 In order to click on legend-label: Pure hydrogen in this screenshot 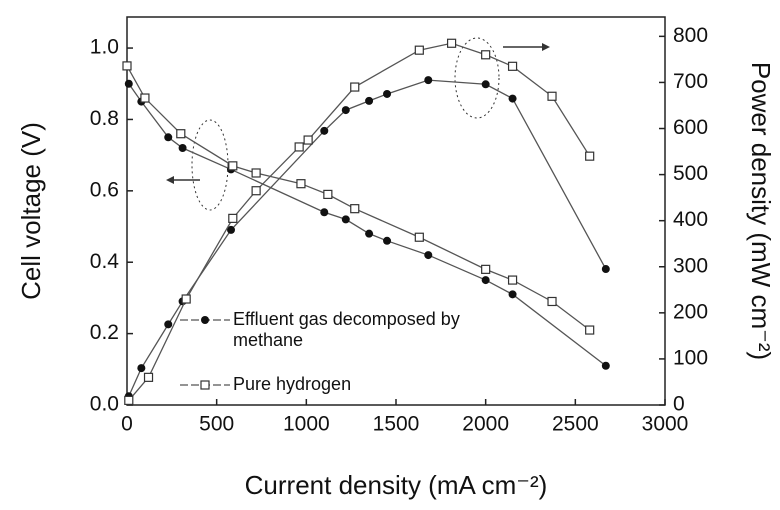, I will do `click(292, 384)`.